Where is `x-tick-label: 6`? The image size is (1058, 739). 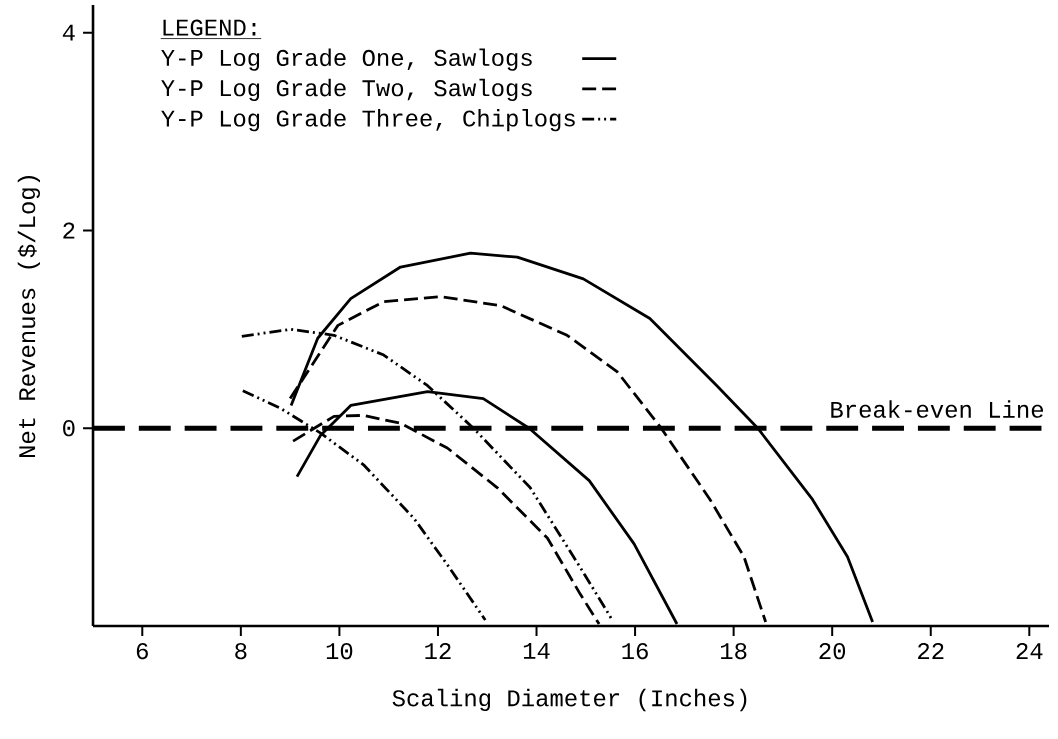
x-tick-label: 6 is located at coordinates (142, 651).